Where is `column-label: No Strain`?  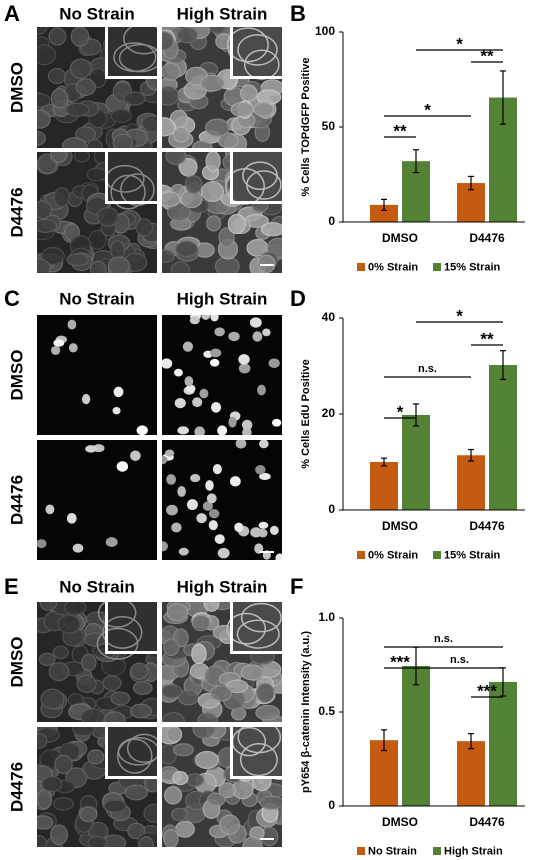 column-label: No Strain is located at coordinates (97, 13).